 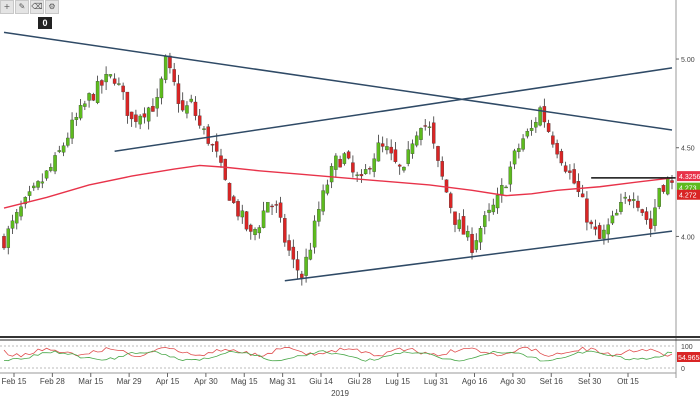 What do you see at coordinates (22, 7) in the screenshot?
I see `pencil-icon: ✎` at bounding box center [22, 7].